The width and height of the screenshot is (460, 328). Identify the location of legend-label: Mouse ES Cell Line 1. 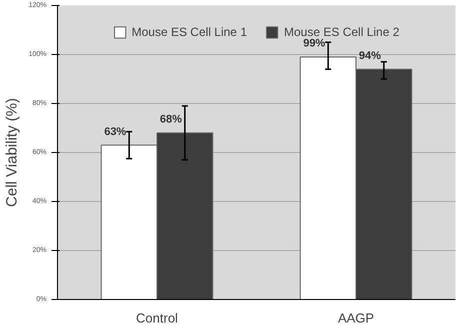
(189, 32).